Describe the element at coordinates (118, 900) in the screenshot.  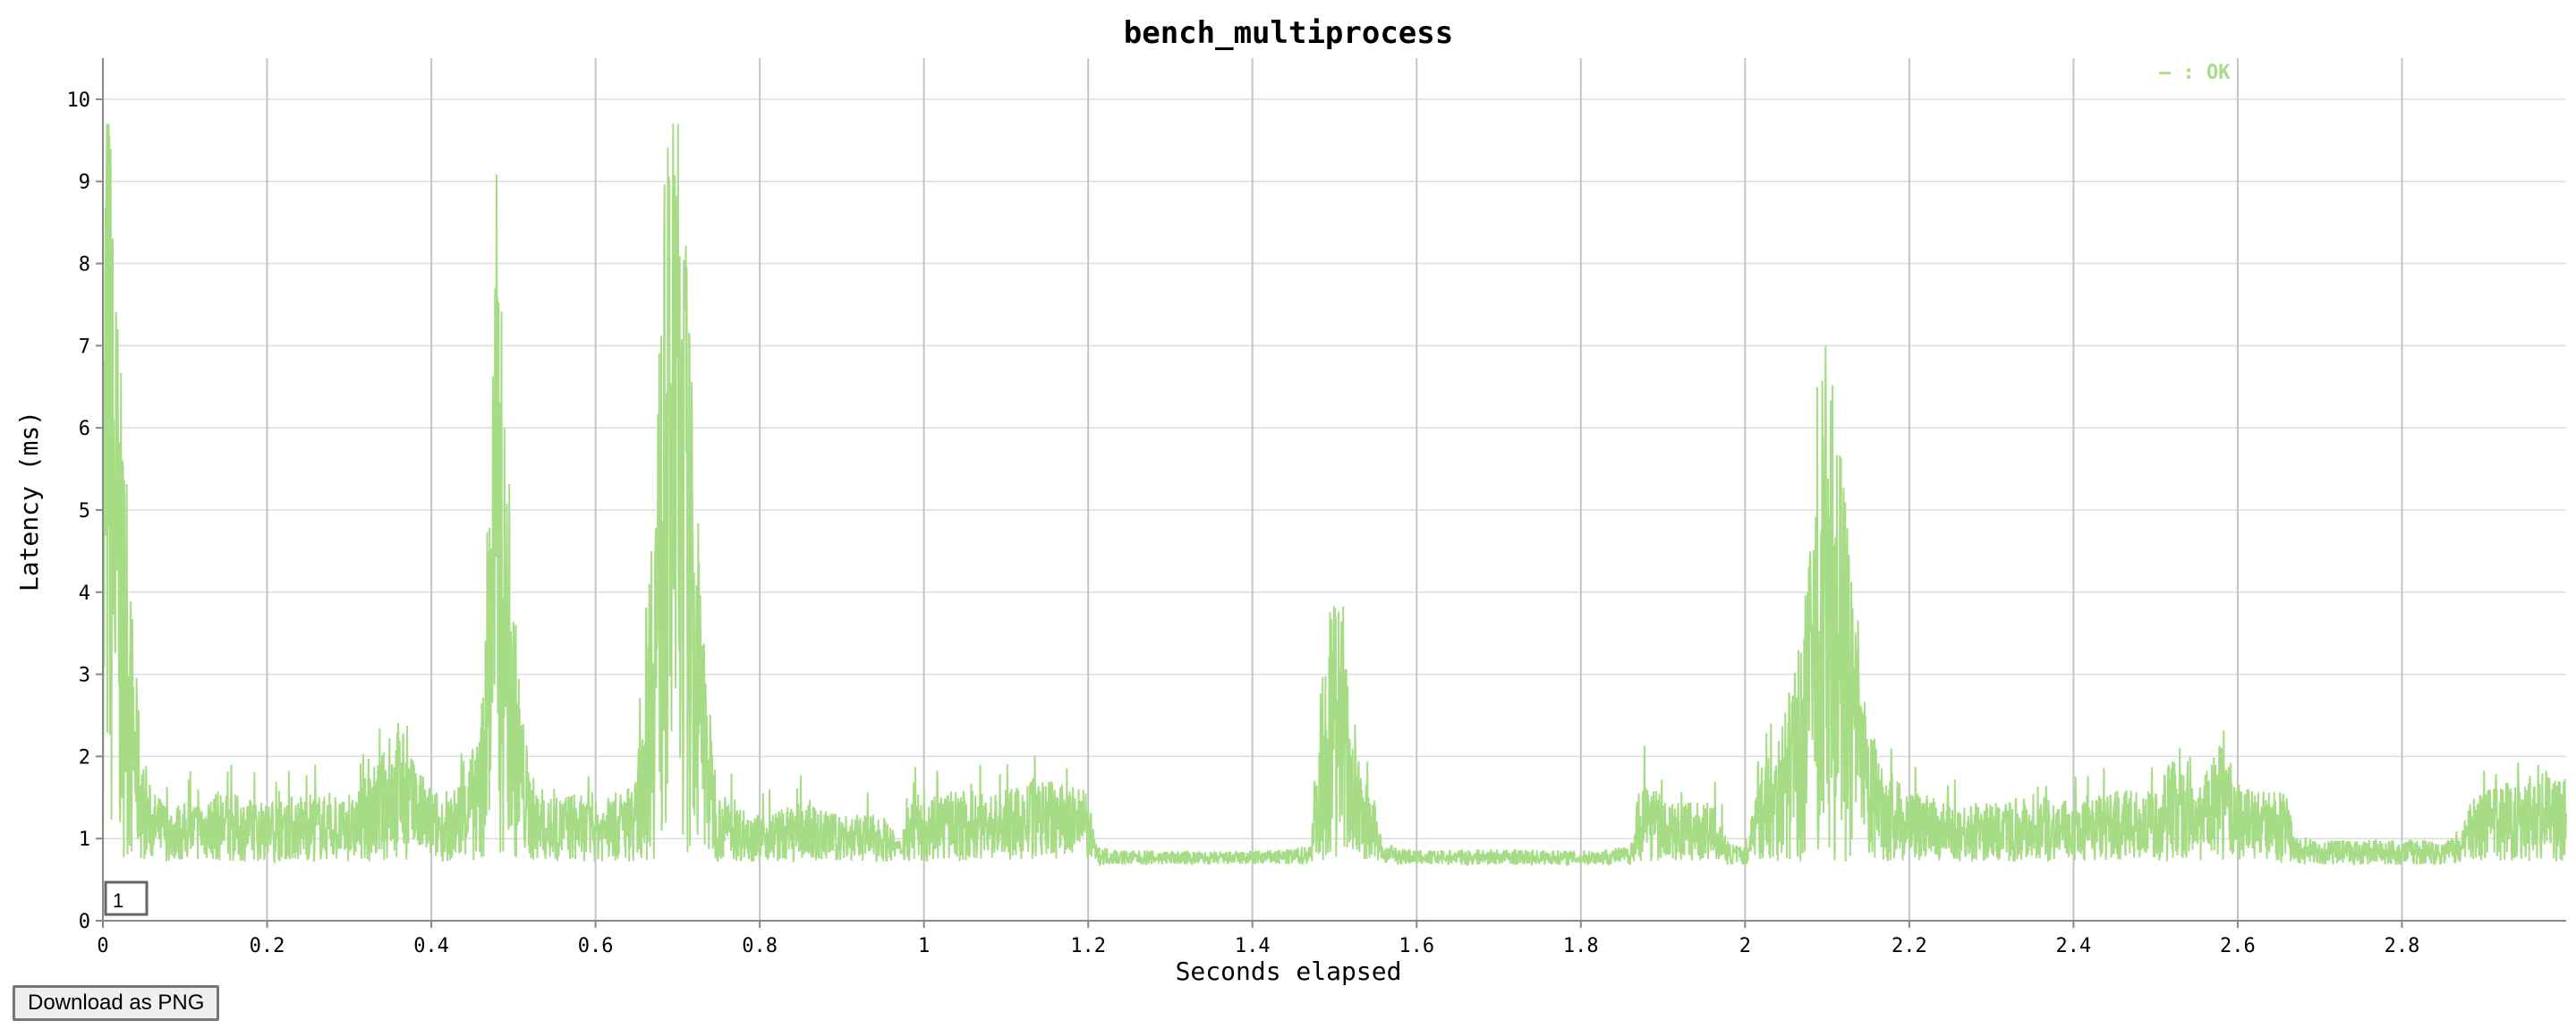
I see `series-index-label: 1` at that location.